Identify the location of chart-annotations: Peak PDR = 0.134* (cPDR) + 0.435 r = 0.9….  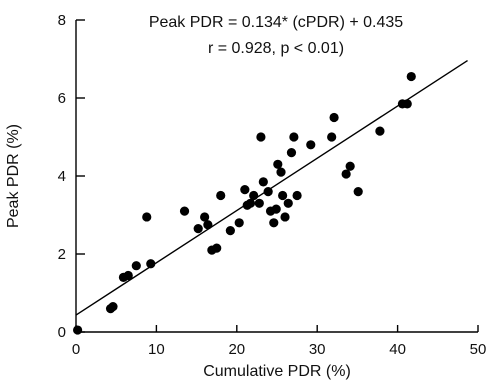
(276, 35).